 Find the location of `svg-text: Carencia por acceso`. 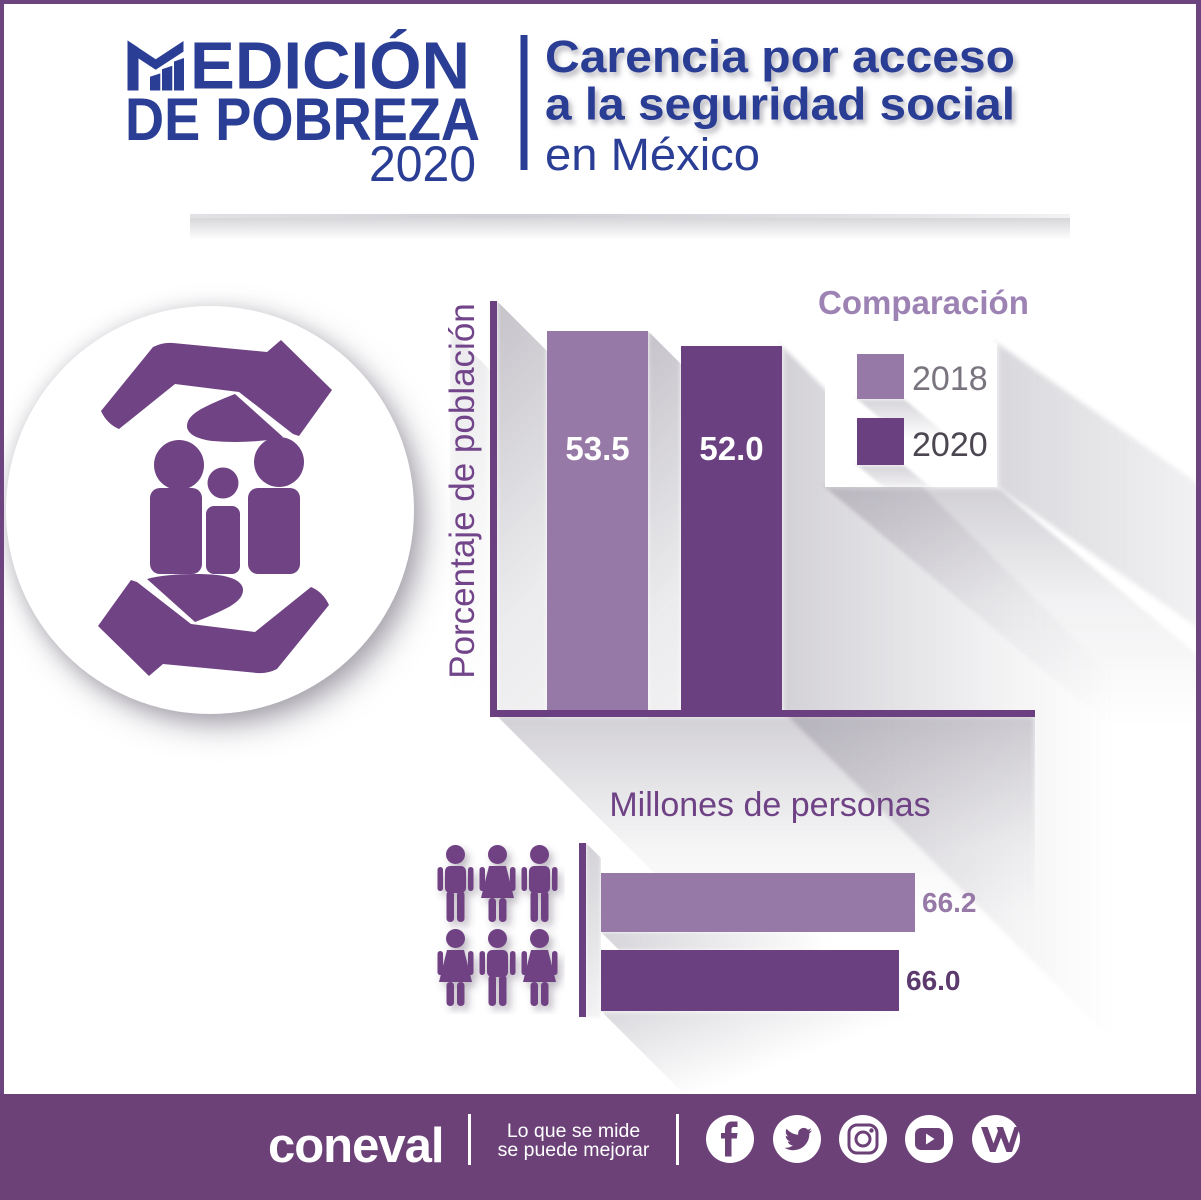

svg-text: Carencia por acceso is located at coordinates (780, 56).